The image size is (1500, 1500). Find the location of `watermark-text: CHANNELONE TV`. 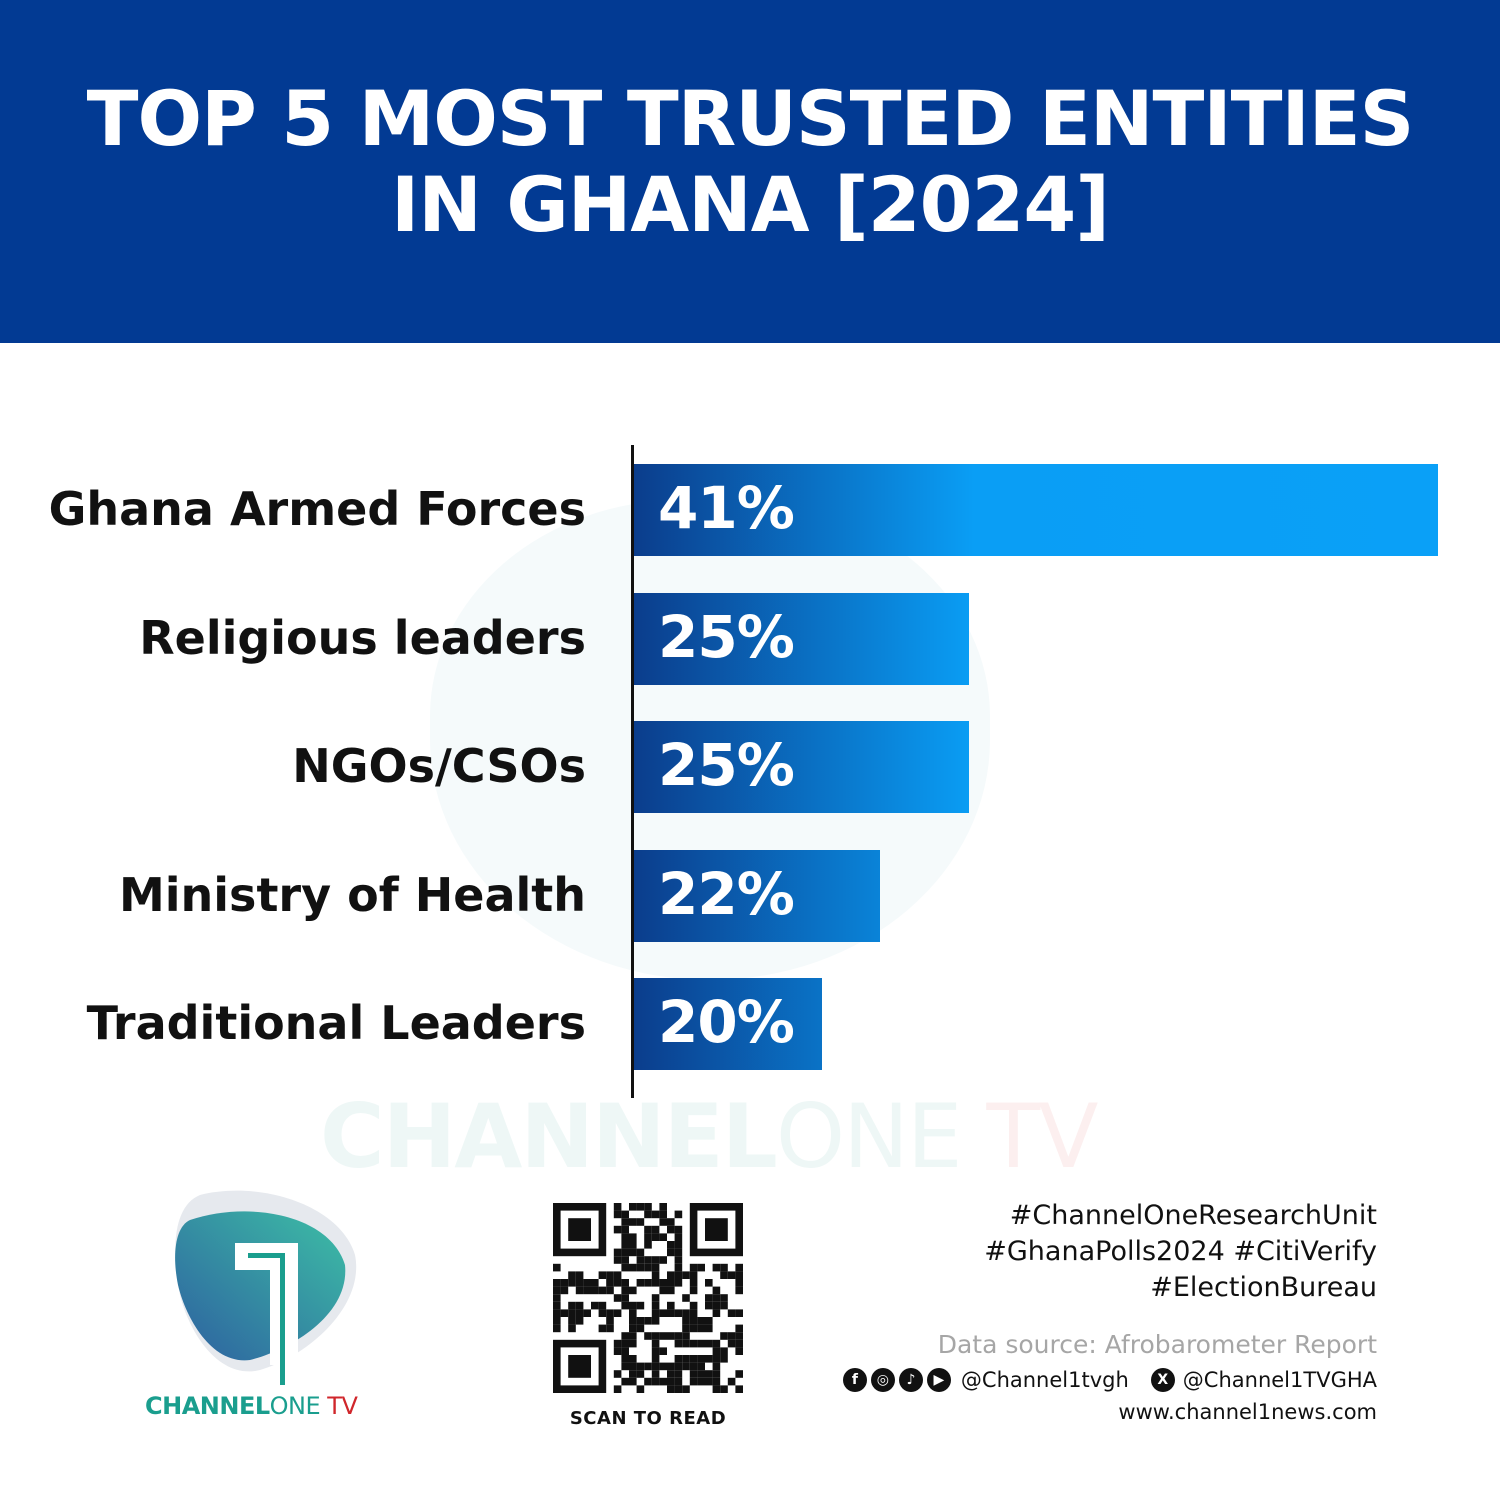

watermark-text: CHANNELONE TV is located at coordinates (709, 1136).